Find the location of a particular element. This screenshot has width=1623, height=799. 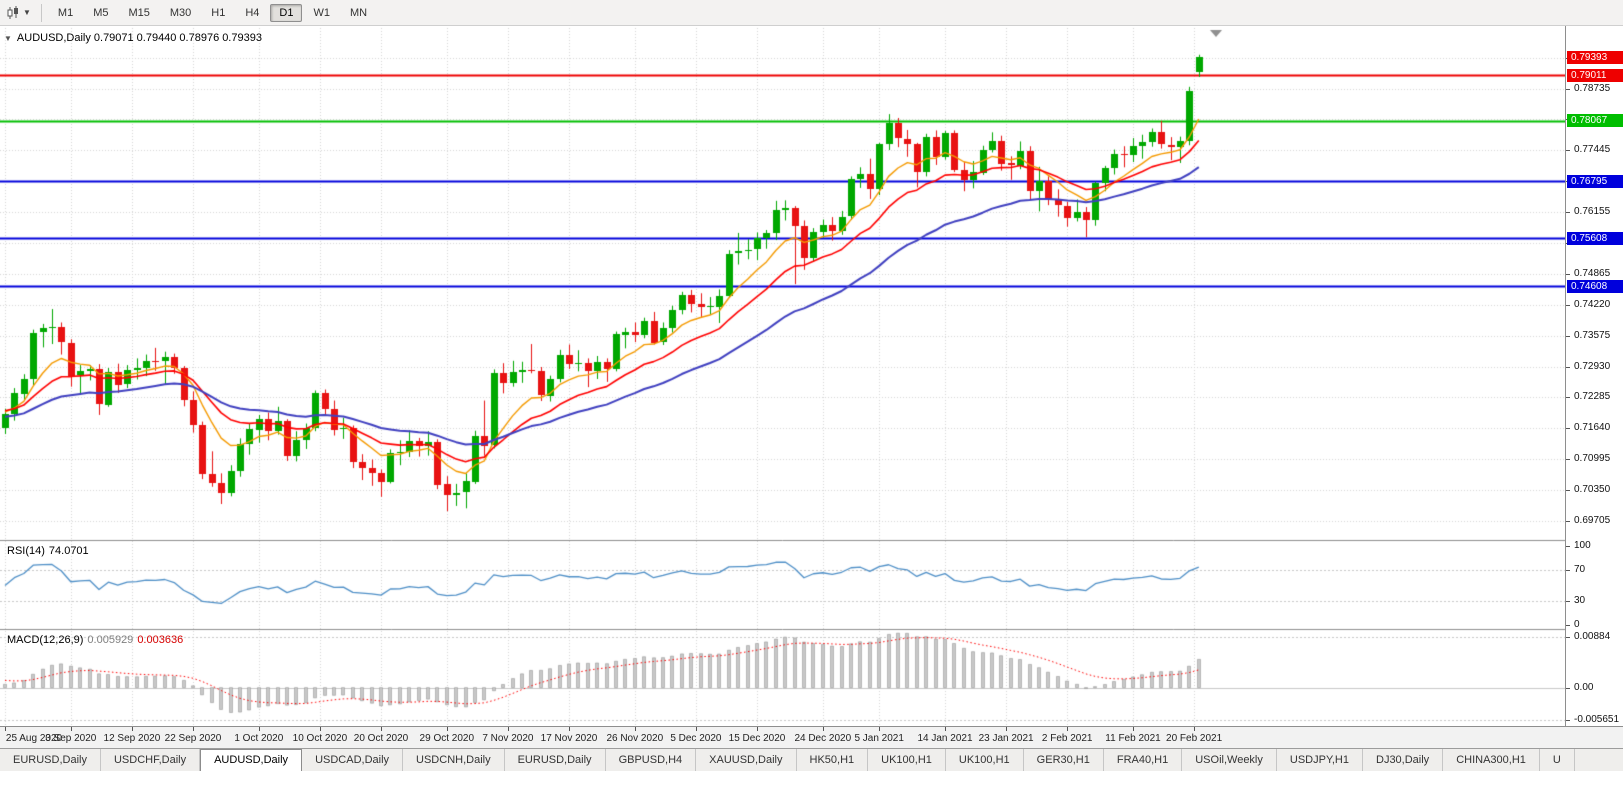

chart-tab-audusd-daily: AUDUSD,Daily is located at coordinates (251, 760).